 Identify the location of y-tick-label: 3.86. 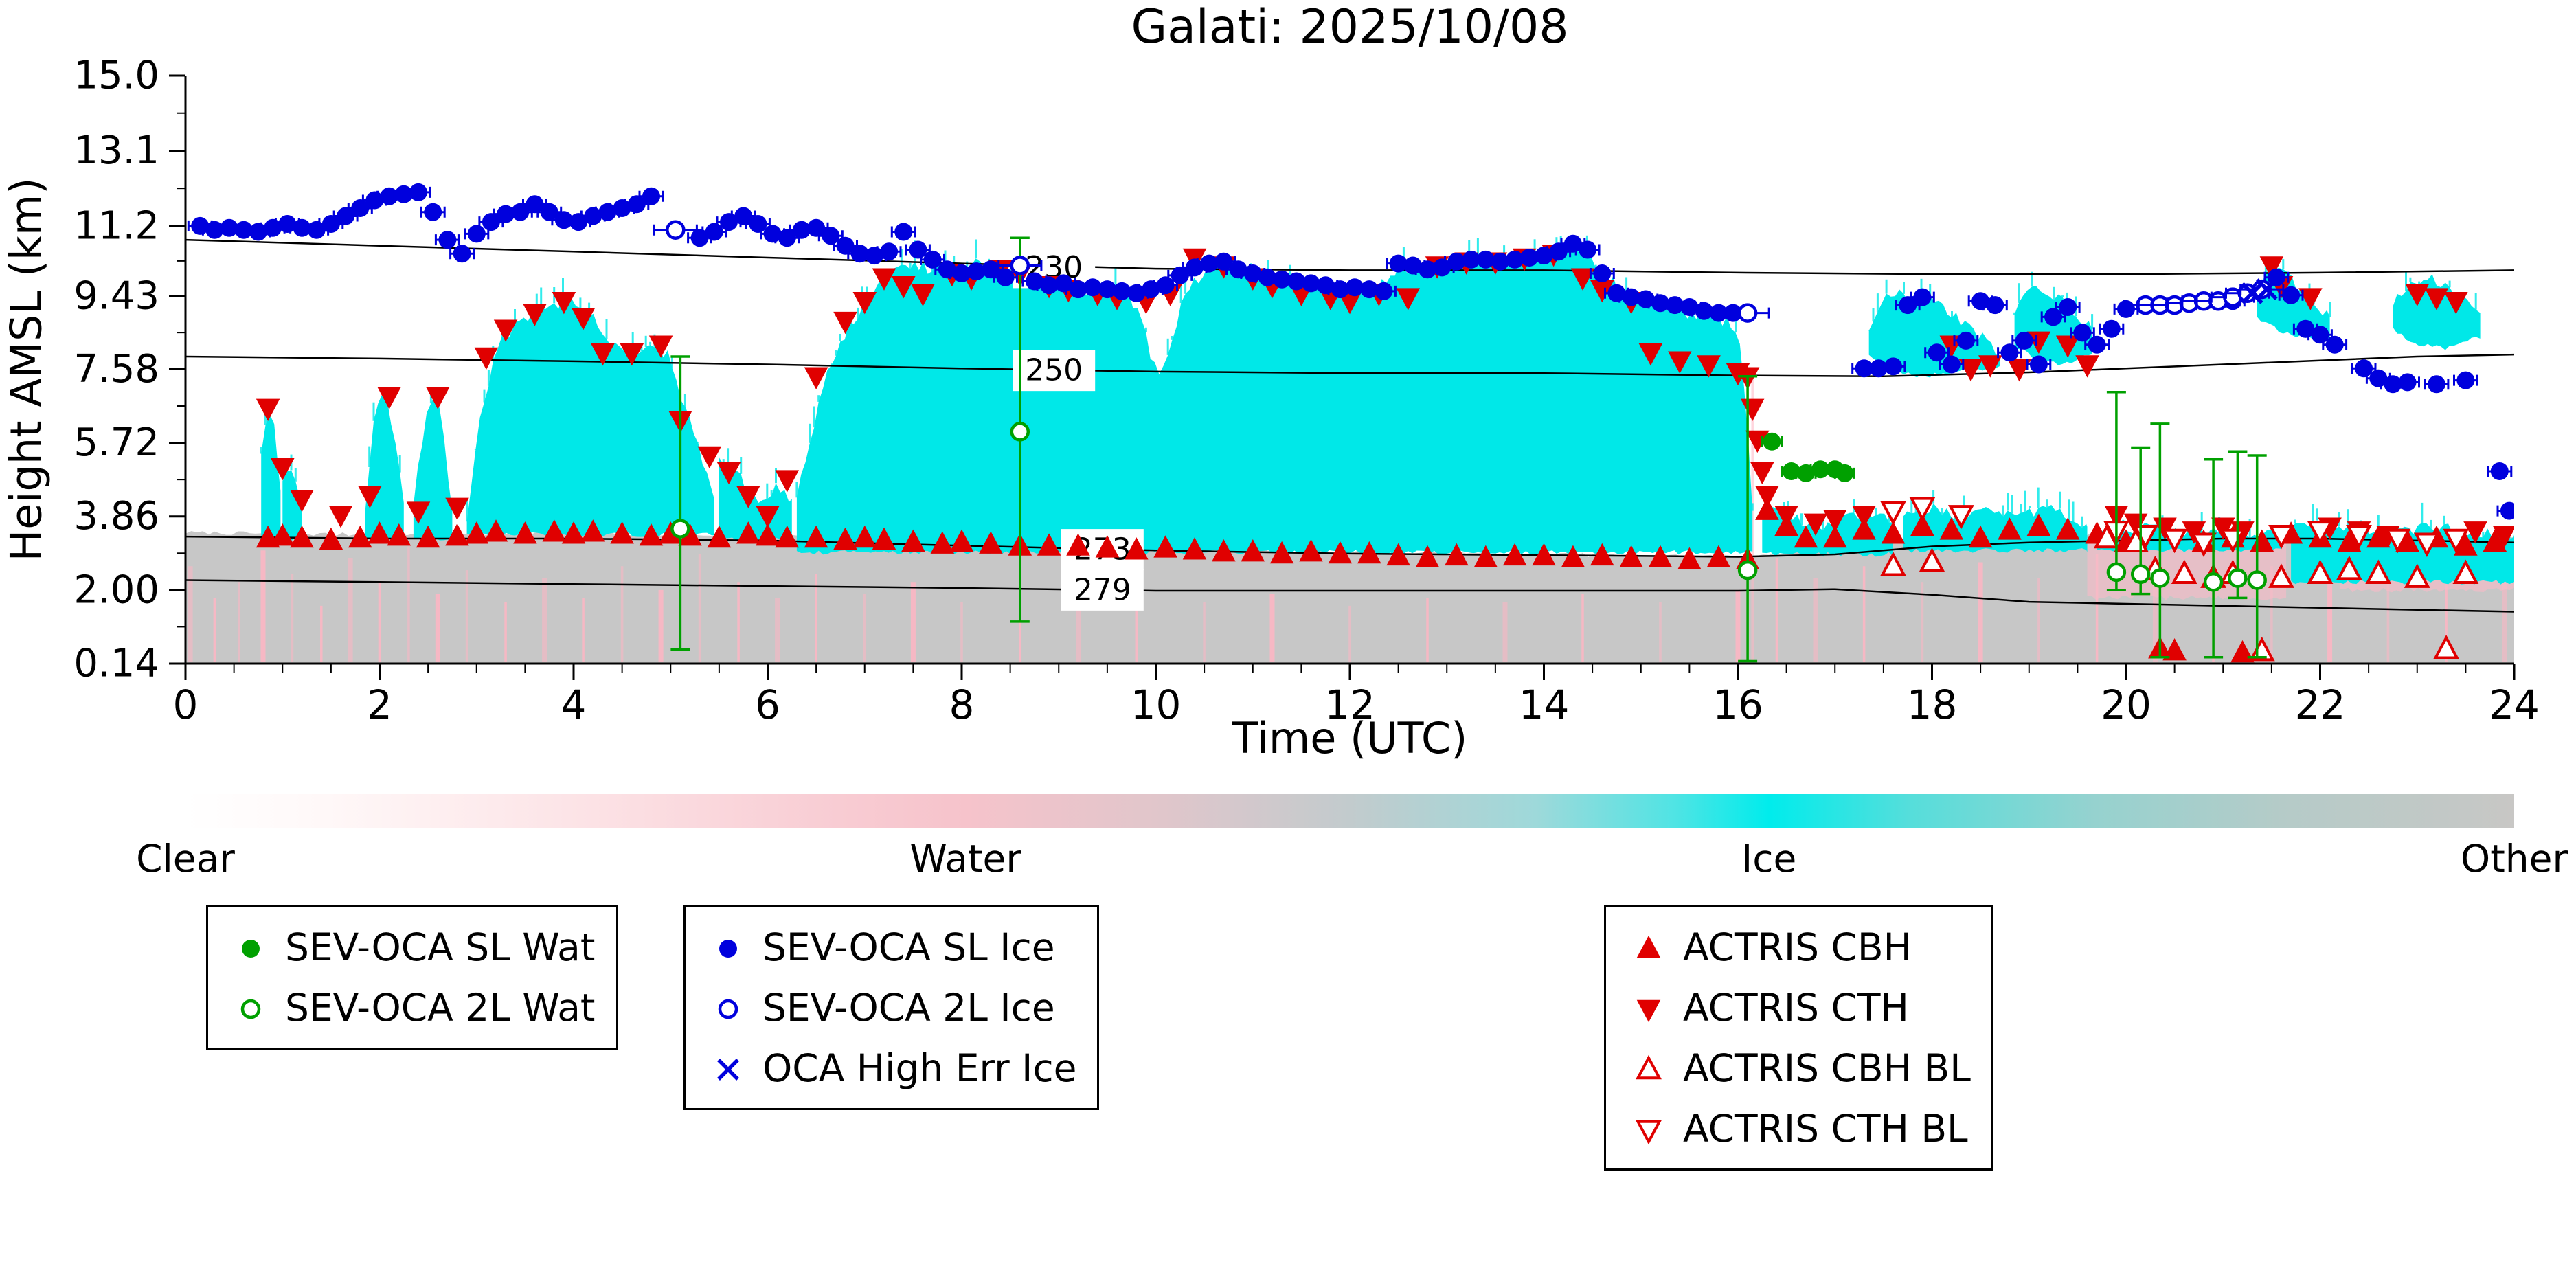
(116, 516).